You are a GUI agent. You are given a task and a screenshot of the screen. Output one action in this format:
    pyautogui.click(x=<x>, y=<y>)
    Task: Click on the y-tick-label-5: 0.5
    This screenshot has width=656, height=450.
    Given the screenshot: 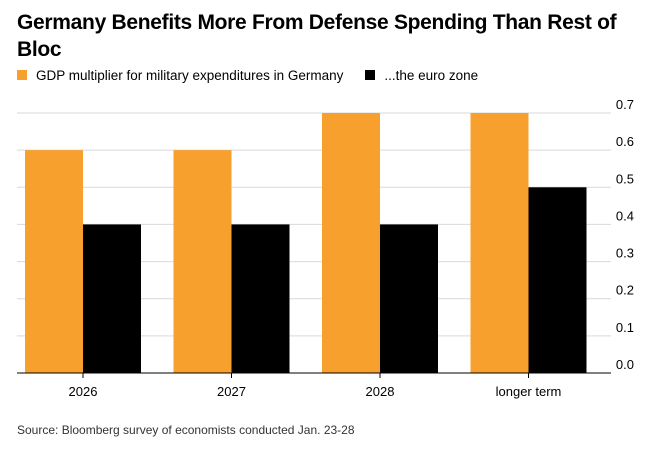 What is the action you would take?
    pyautogui.click(x=625, y=178)
    